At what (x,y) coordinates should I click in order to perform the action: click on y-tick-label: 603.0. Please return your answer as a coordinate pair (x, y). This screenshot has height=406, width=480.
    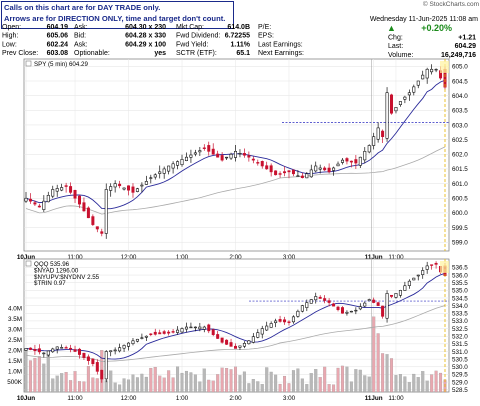
    Looking at the image, I should click on (460, 125).